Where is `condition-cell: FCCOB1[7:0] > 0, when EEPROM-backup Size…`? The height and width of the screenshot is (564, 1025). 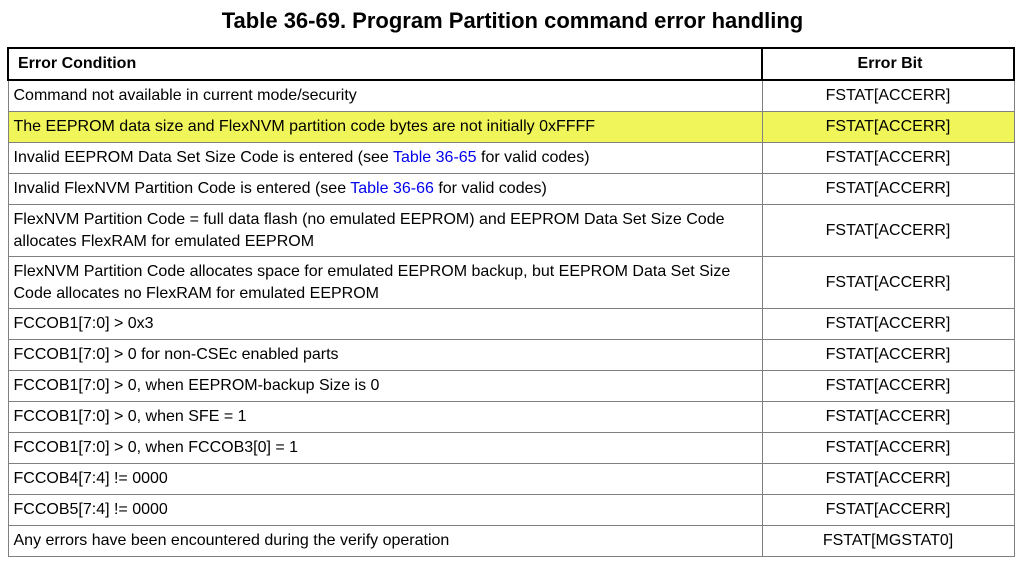 condition-cell: FCCOB1[7:0] > 0, when EEPROM-backup Size… is located at coordinates (385, 386).